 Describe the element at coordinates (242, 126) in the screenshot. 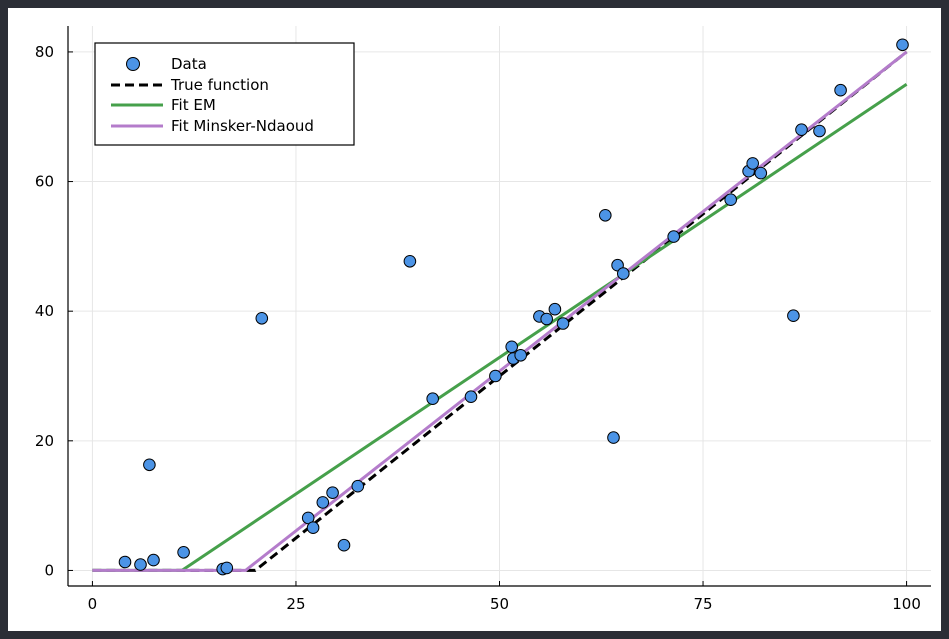

I see `legend-label-fit-minsker-ndaoud: Fit Minsker-Ndaoud` at that location.